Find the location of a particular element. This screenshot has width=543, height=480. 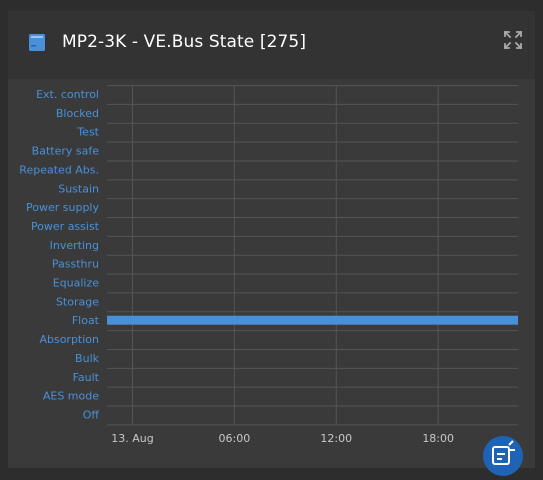

y-tick-label: Fault is located at coordinates (86, 377).